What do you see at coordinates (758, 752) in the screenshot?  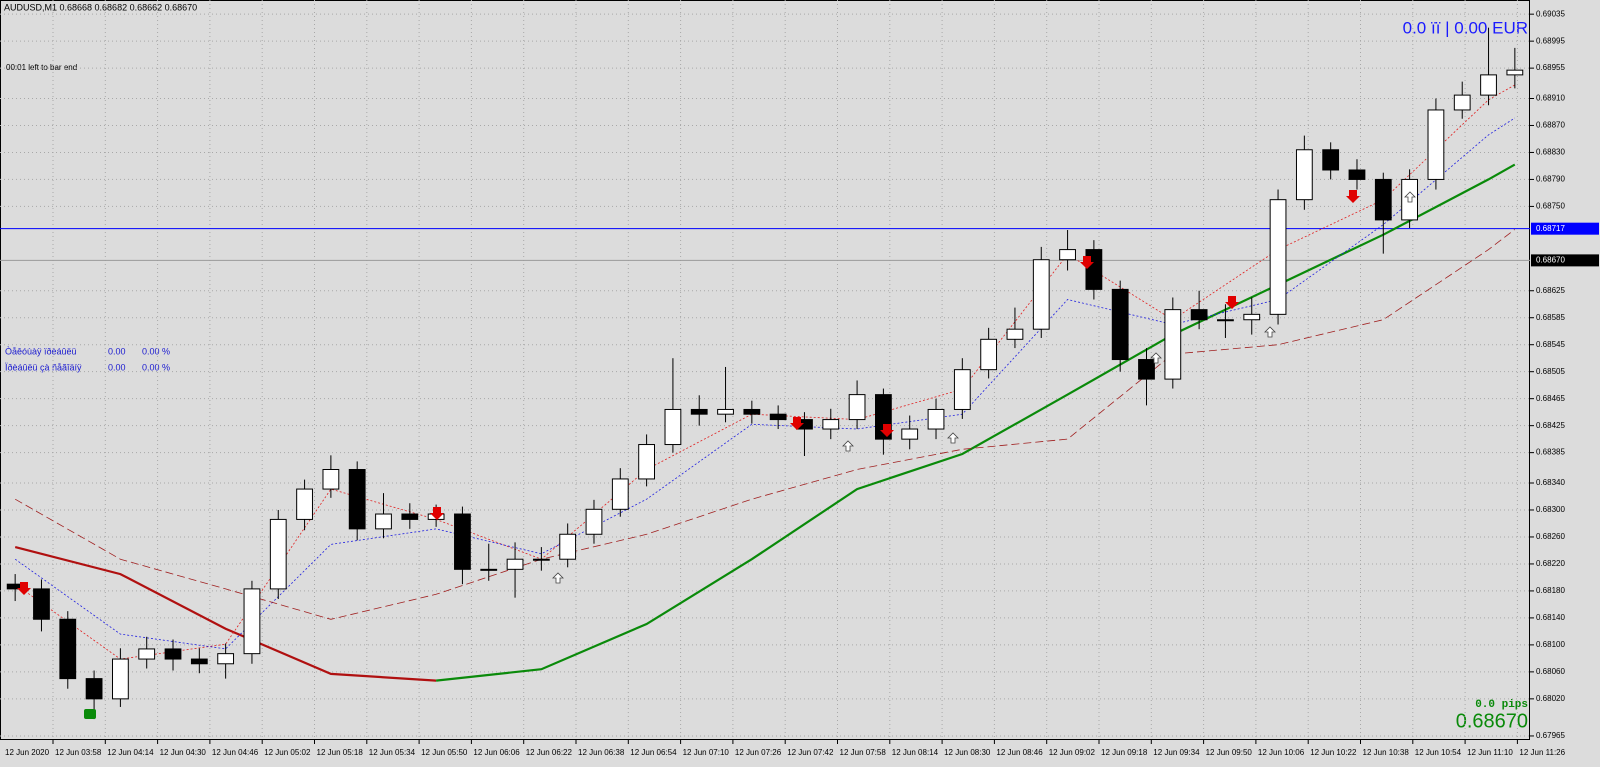 I see `x-tick-label: 12 Jun 07:26` at bounding box center [758, 752].